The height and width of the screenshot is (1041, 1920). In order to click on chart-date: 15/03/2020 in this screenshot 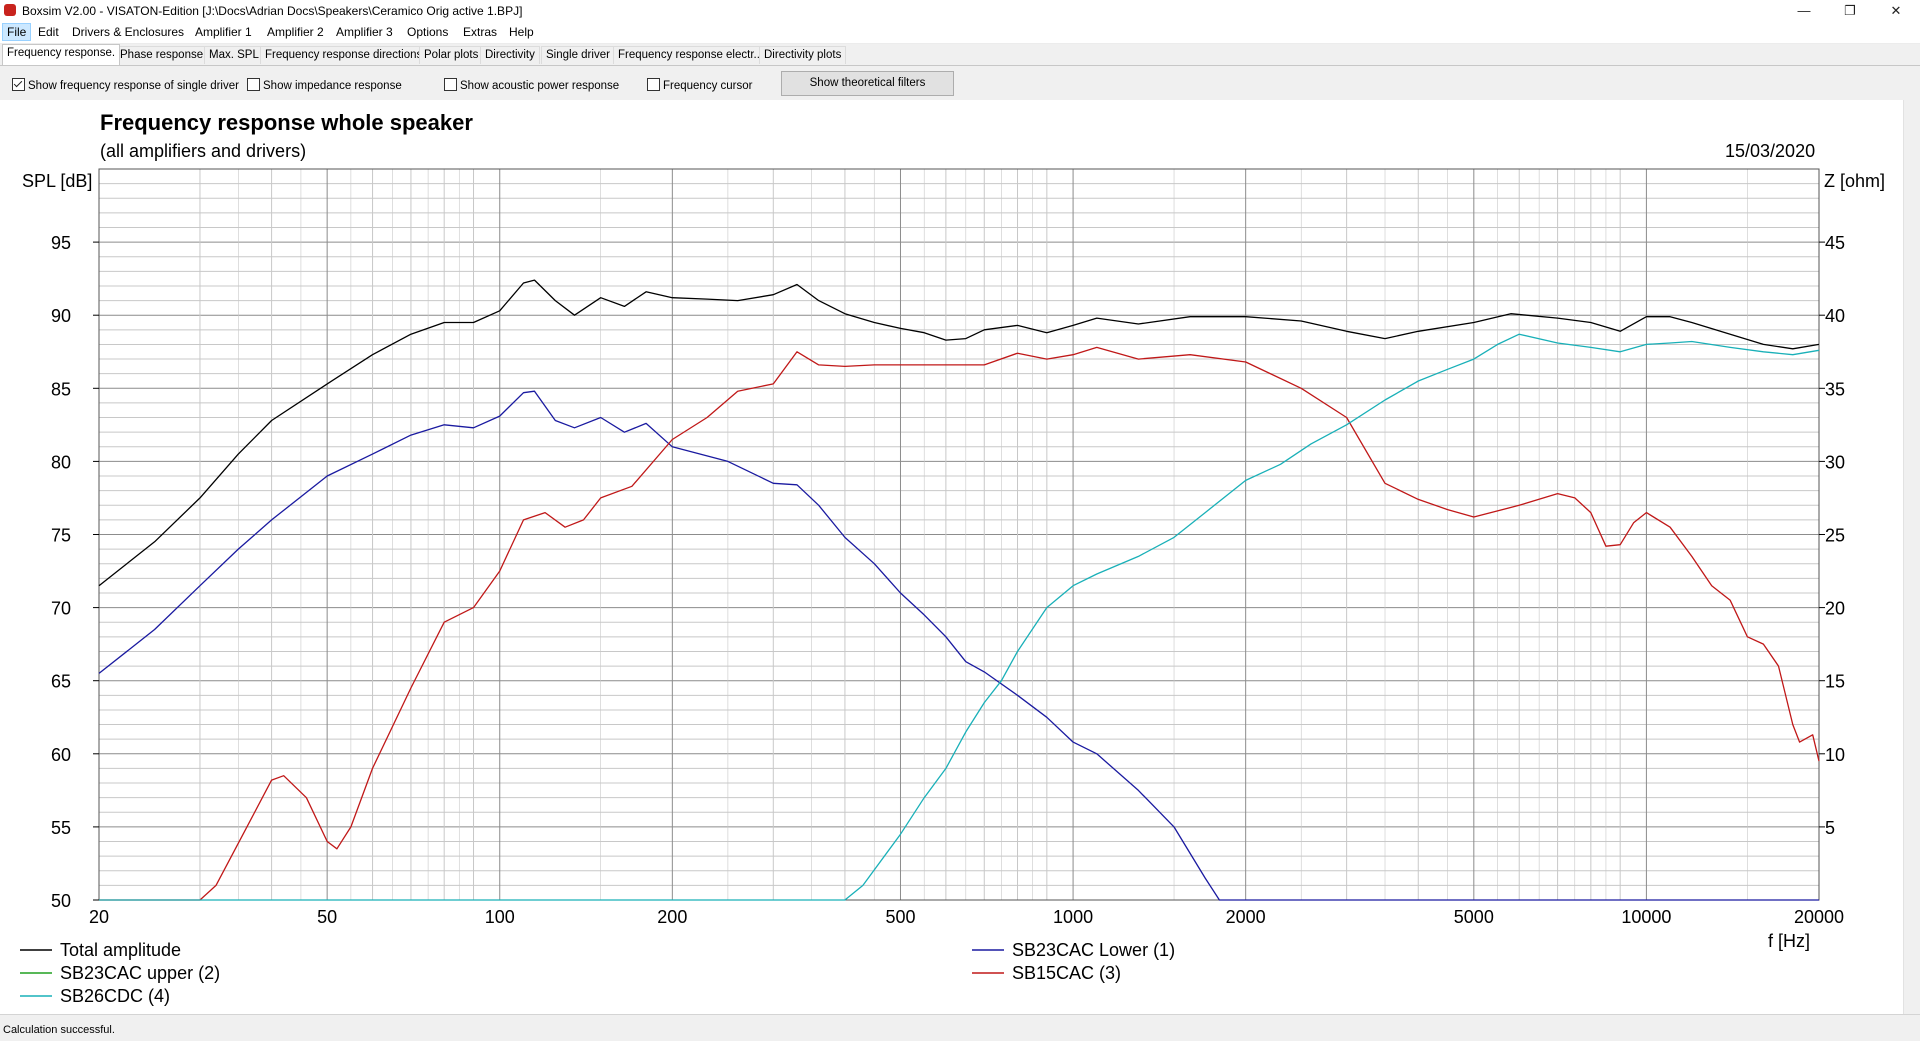, I will do `click(1770, 151)`.